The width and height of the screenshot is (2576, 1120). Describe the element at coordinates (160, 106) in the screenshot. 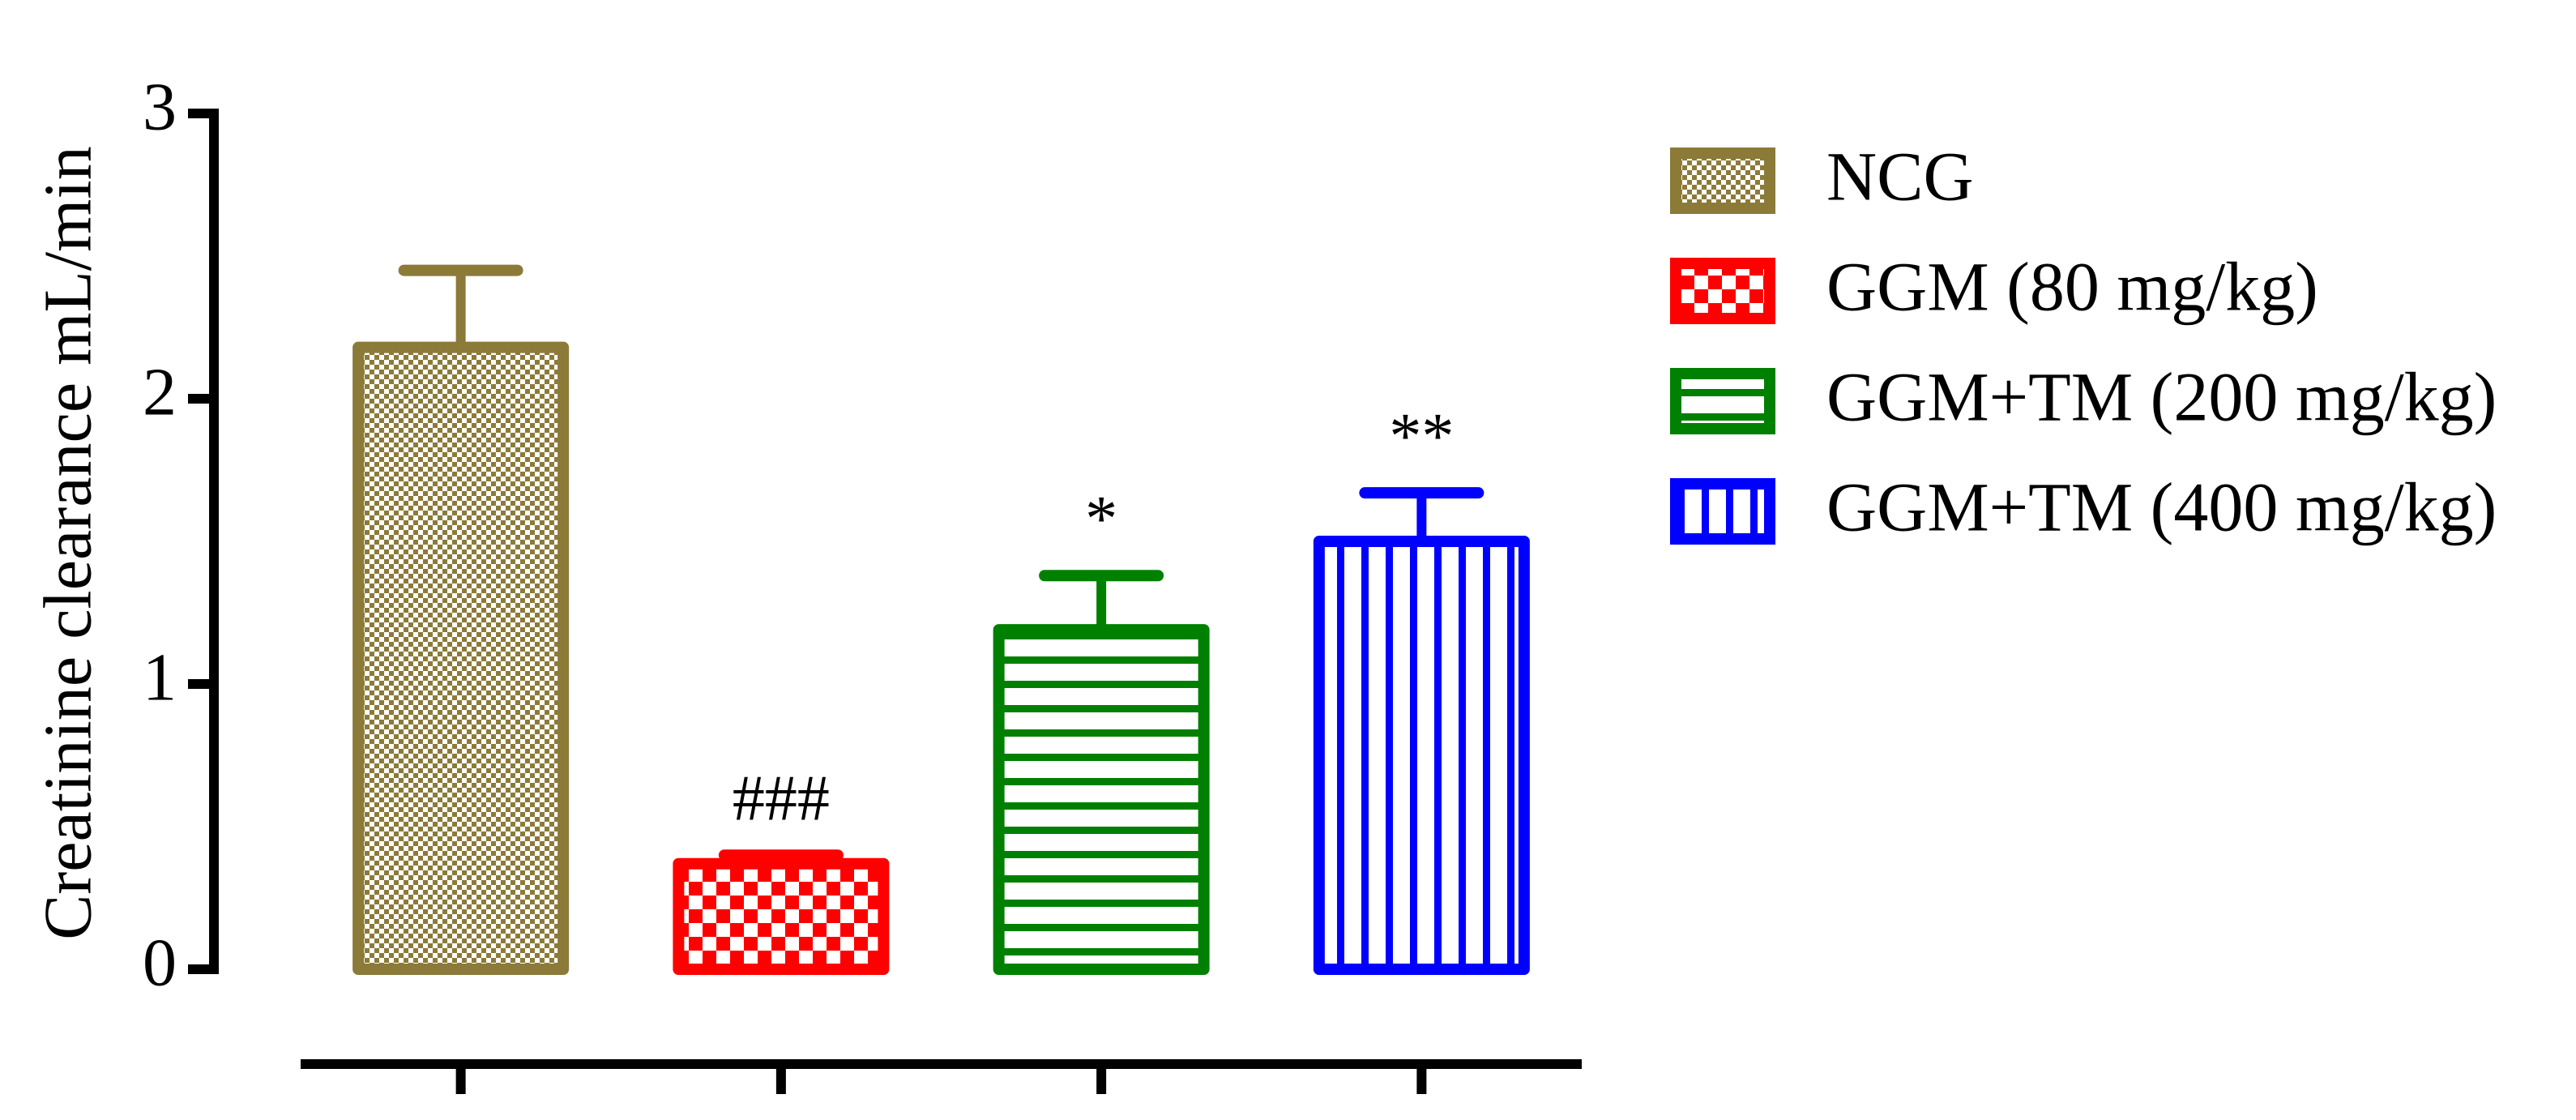

I see `y-tick-label: 3` at that location.